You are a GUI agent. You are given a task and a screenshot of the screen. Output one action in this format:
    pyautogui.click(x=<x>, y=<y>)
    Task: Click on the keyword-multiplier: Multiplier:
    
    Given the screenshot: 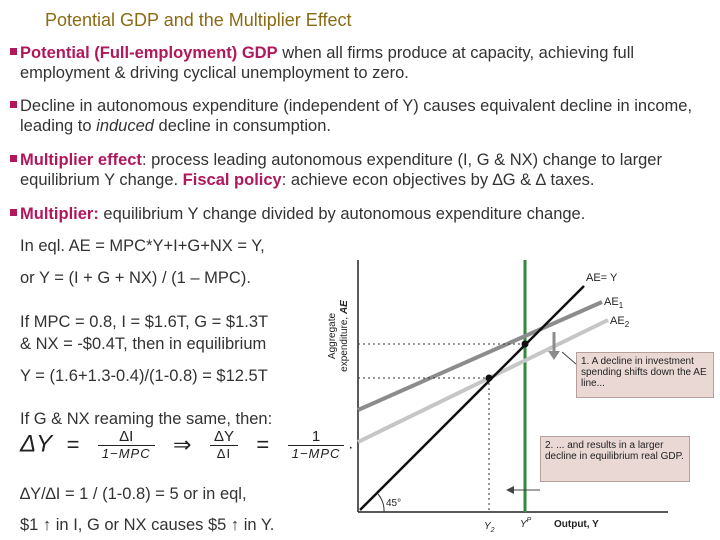 What is the action you would take?
    pyautogui.click(x=59, y=214)
    